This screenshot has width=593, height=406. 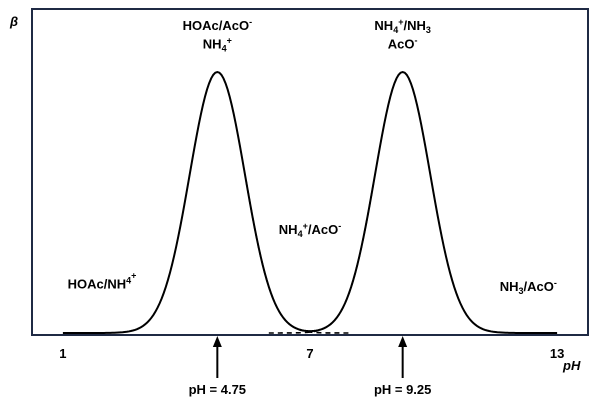 I want to click on species-annotation: NH4+, so click(x=217, y=45).